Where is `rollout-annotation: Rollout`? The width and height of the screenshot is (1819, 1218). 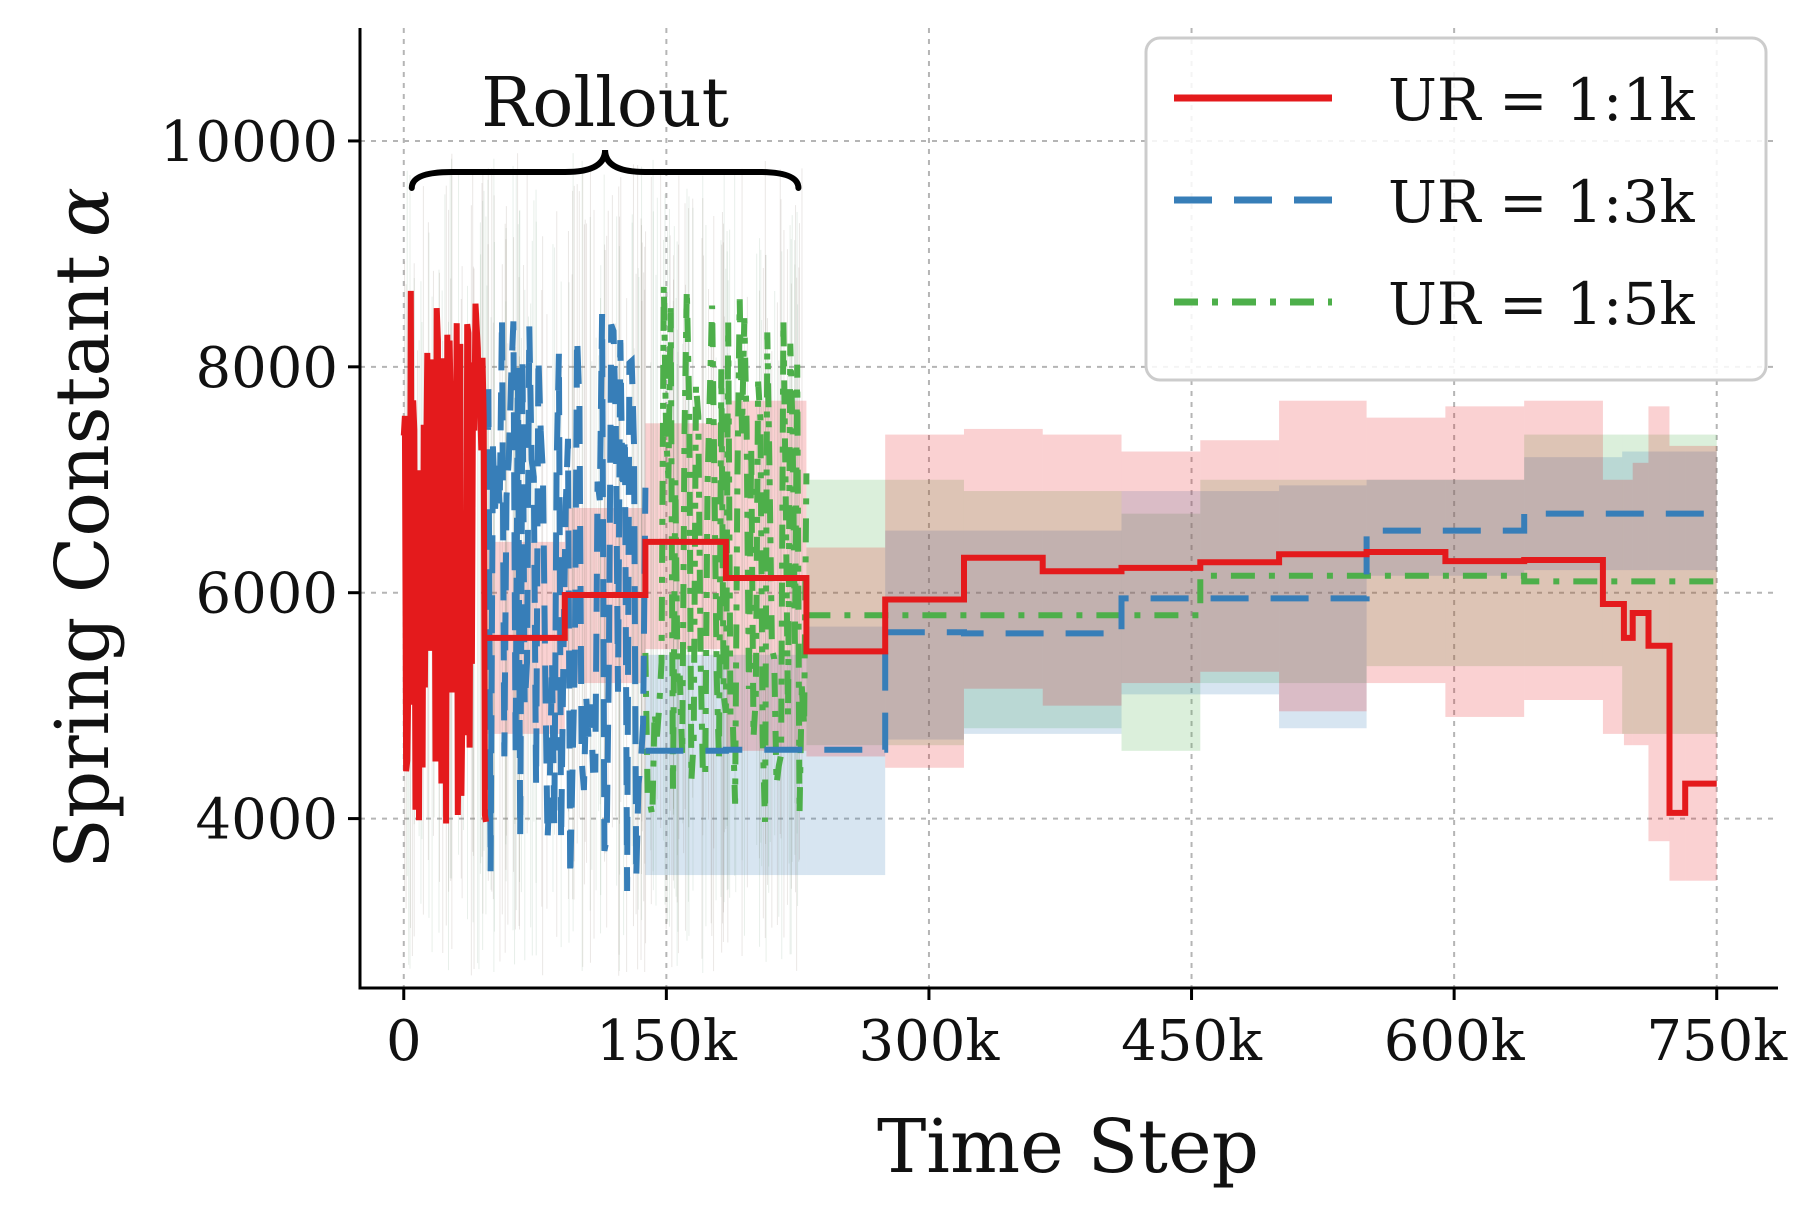 rollout-annotation: Rollout is located at coordinates (605, 127).